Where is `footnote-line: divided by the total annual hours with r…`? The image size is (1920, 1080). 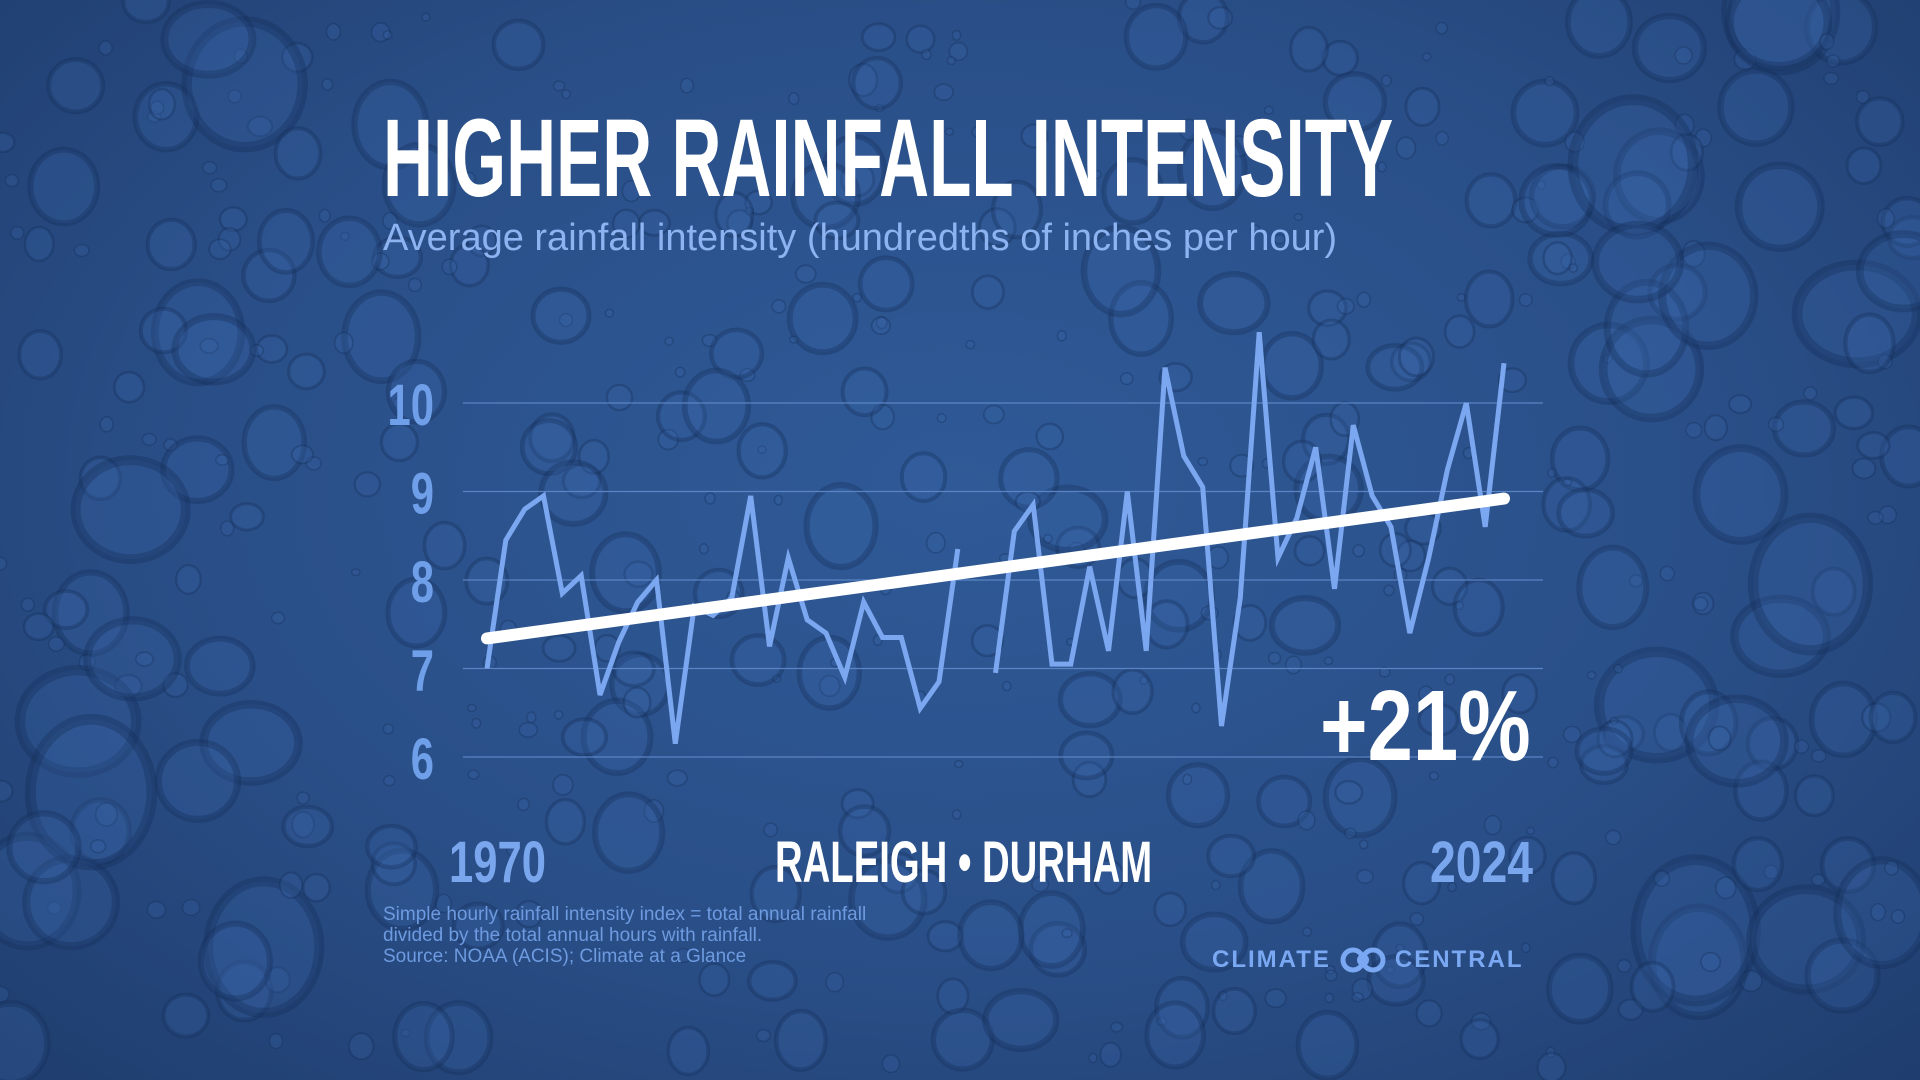 footnote-line: divided by the total annual hours with r… is located at coordinates (573, 935).